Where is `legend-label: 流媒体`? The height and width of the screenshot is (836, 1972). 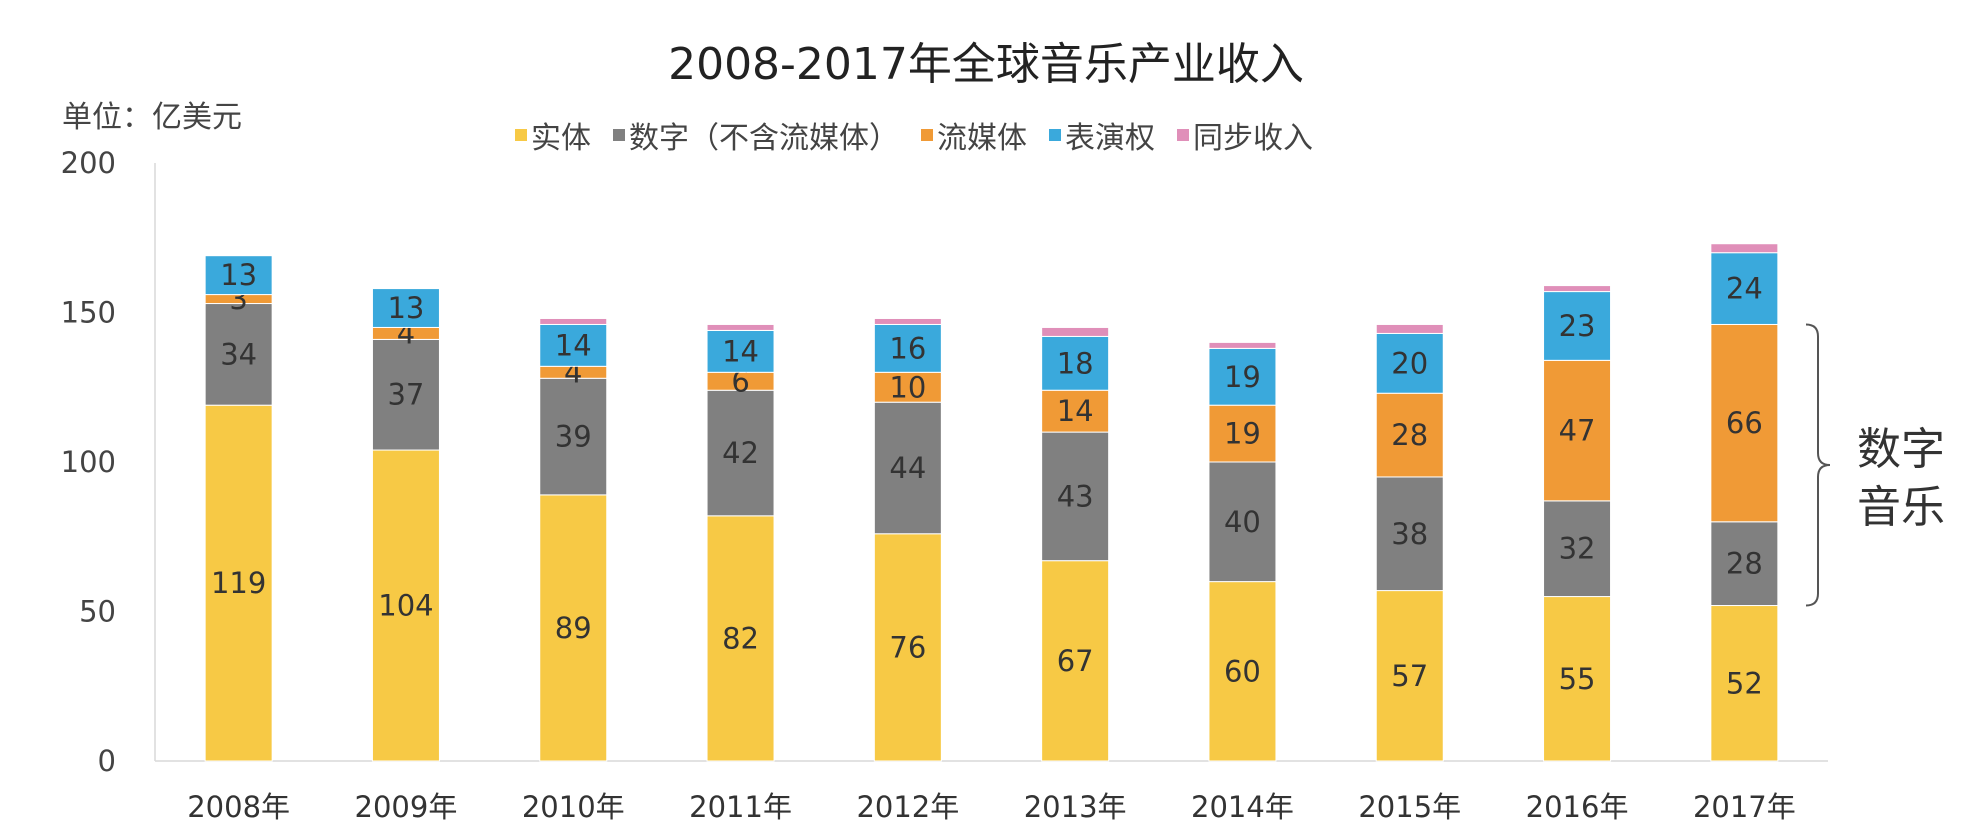 legend-label: 流媒体 is located at coordinates (982, 138).